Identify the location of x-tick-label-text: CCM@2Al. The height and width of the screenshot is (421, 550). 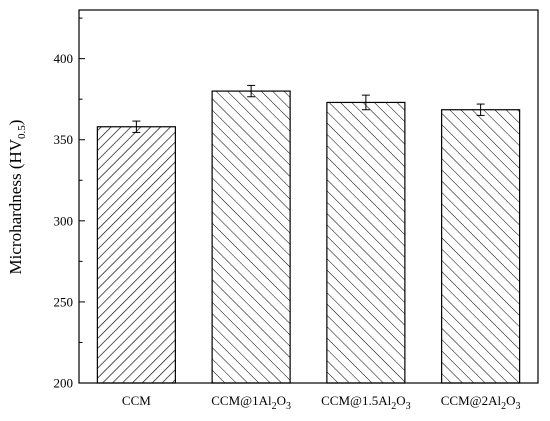
(471, 400).